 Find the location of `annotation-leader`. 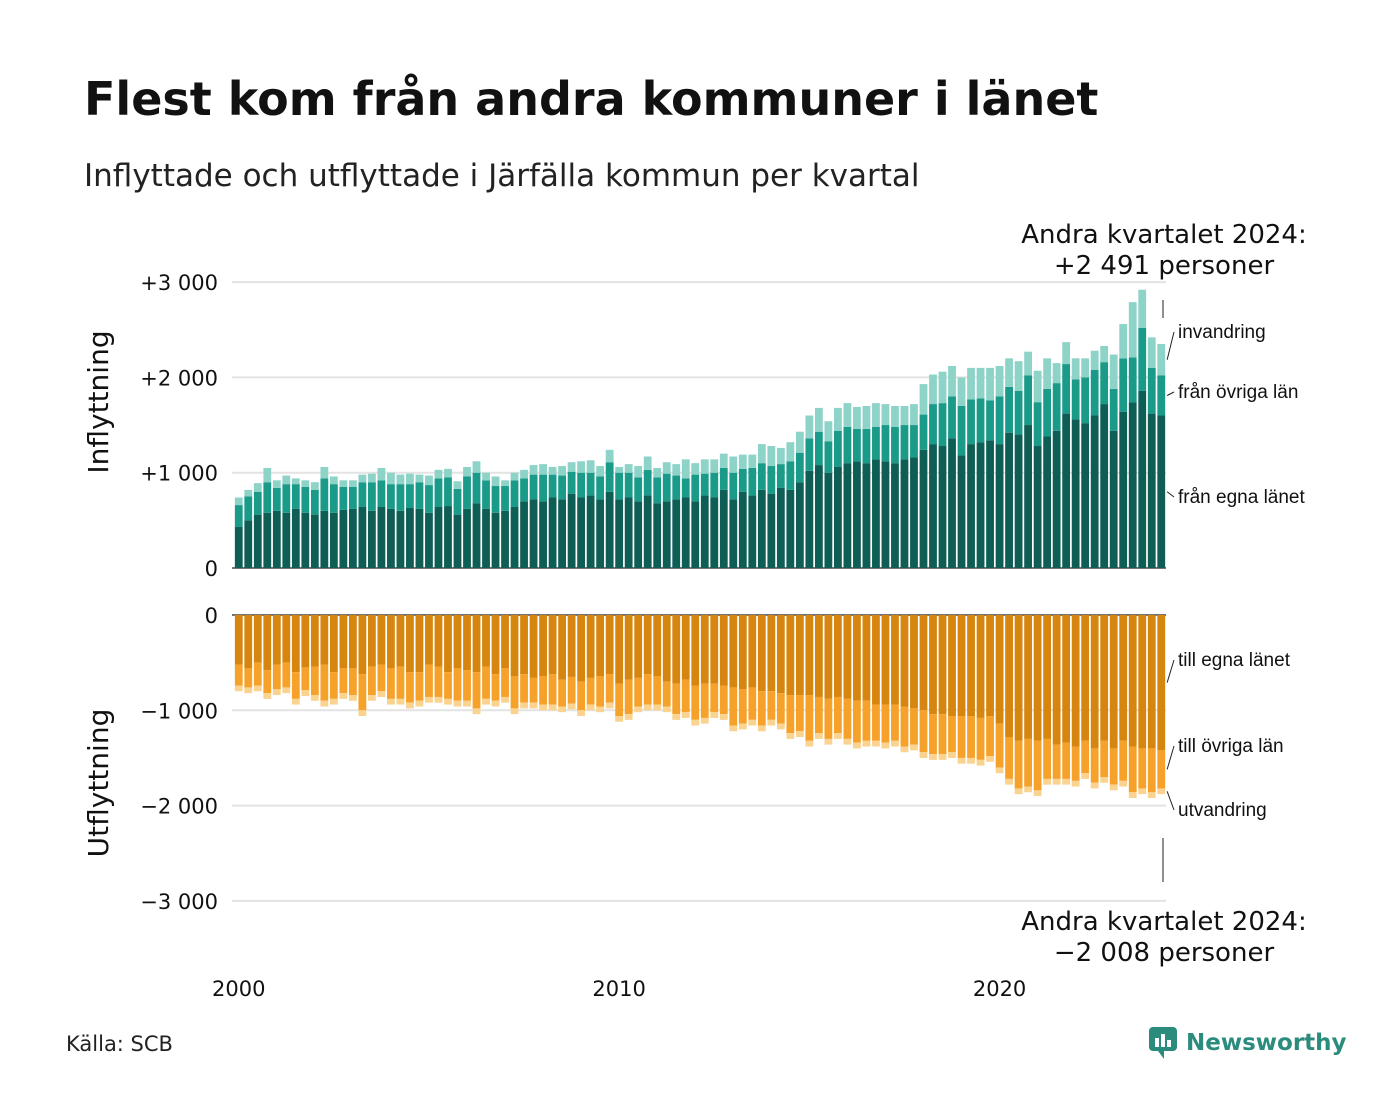

annotation-leader is located at coordinates (1170, 757).